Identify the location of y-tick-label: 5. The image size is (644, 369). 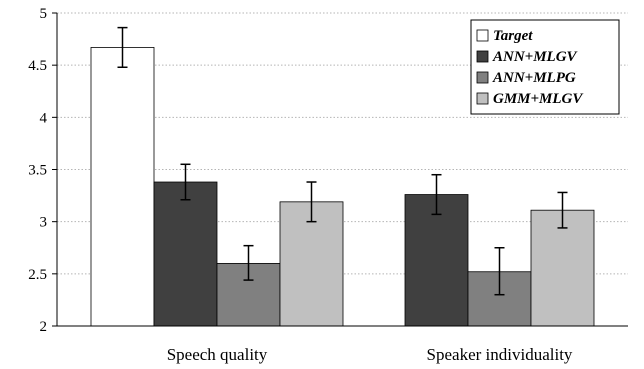
(44, 14).